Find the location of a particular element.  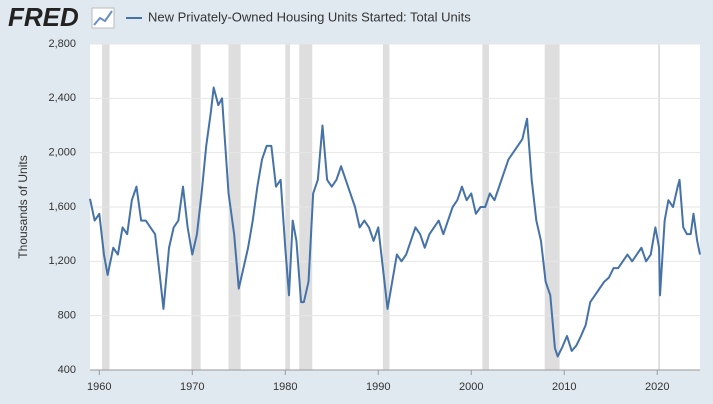

logo: FRED is located at coordinates (43, 17).